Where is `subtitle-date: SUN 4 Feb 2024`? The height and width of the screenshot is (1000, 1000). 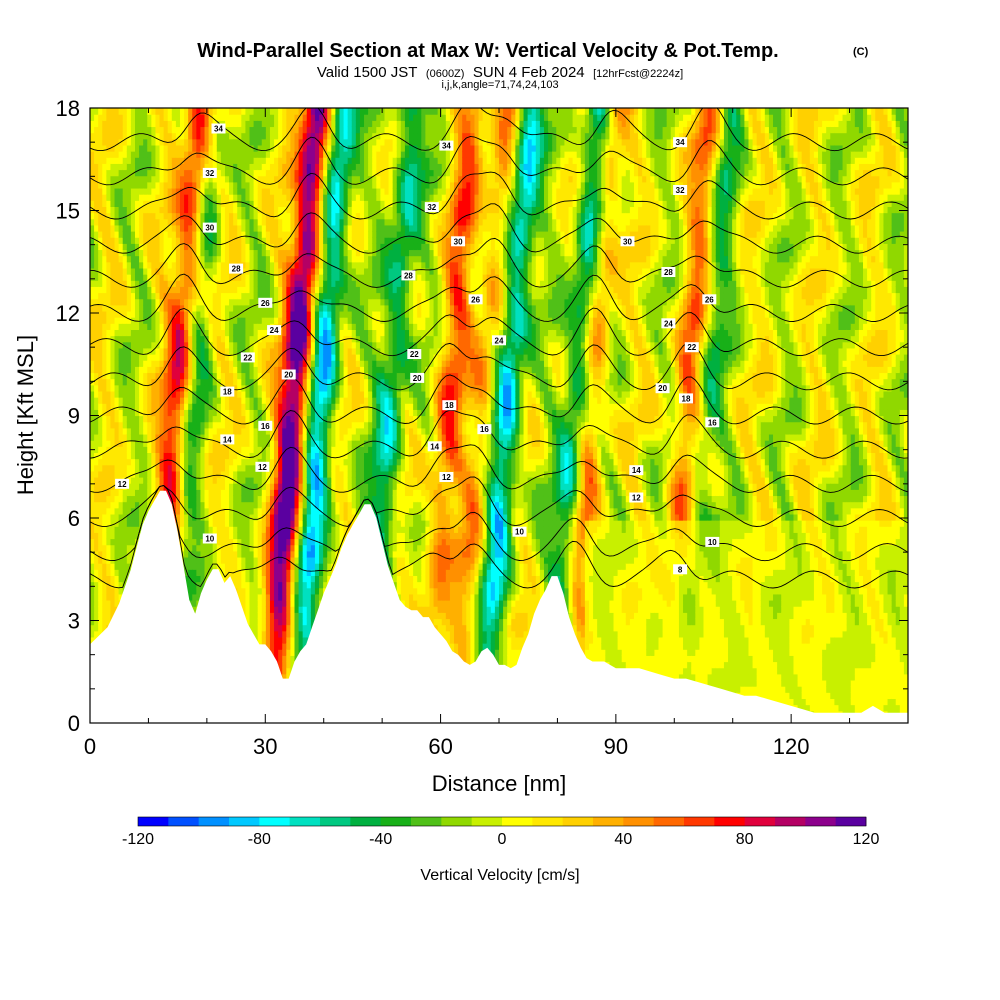
subtitle-date: SUN 4 Feb 2024 is located at coordinates (529, 72).